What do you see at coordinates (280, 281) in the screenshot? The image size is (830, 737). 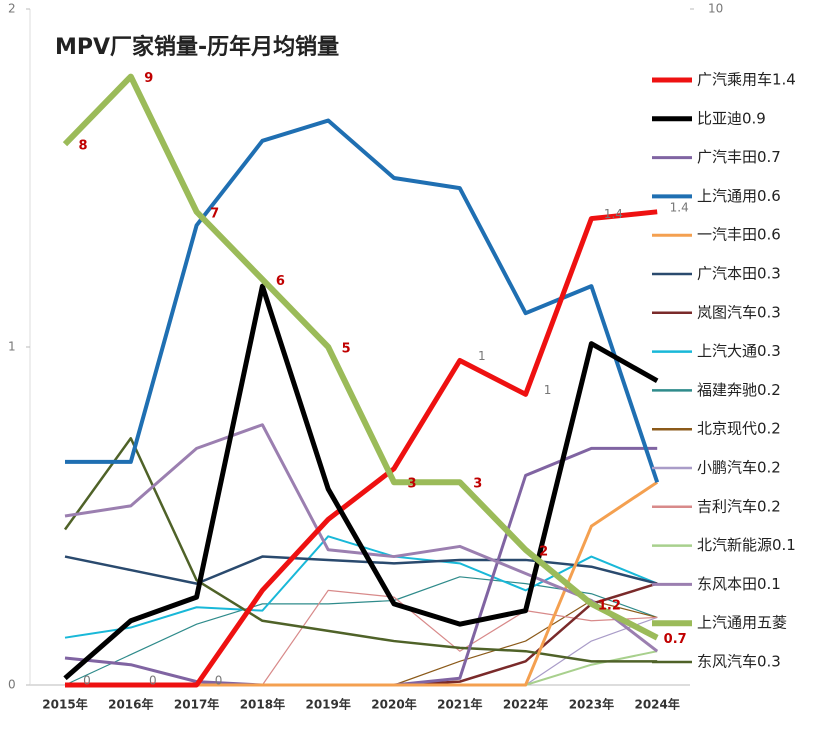 I see `data-label: 6` at bounding box center [280, 281].